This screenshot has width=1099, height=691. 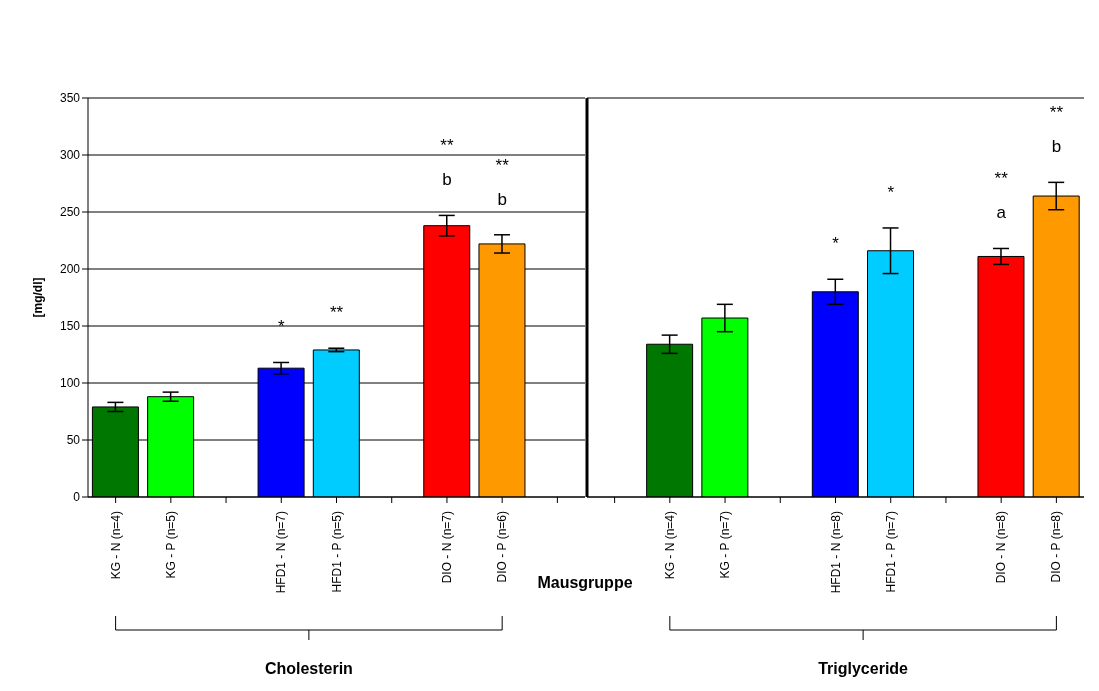 I want to click on y-tick-label: 250, so click(x=70, y=212).